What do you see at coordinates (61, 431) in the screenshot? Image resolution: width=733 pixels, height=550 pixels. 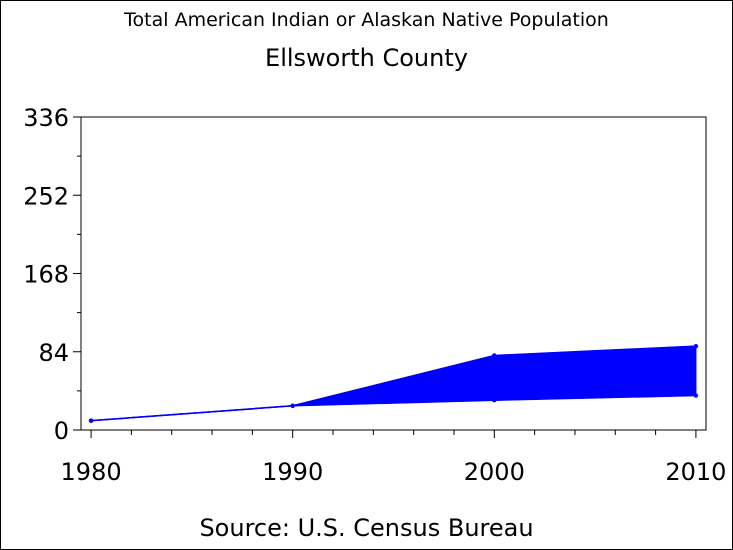 I see `y-tick-label-0: 0` at bounding box center [61, 431].